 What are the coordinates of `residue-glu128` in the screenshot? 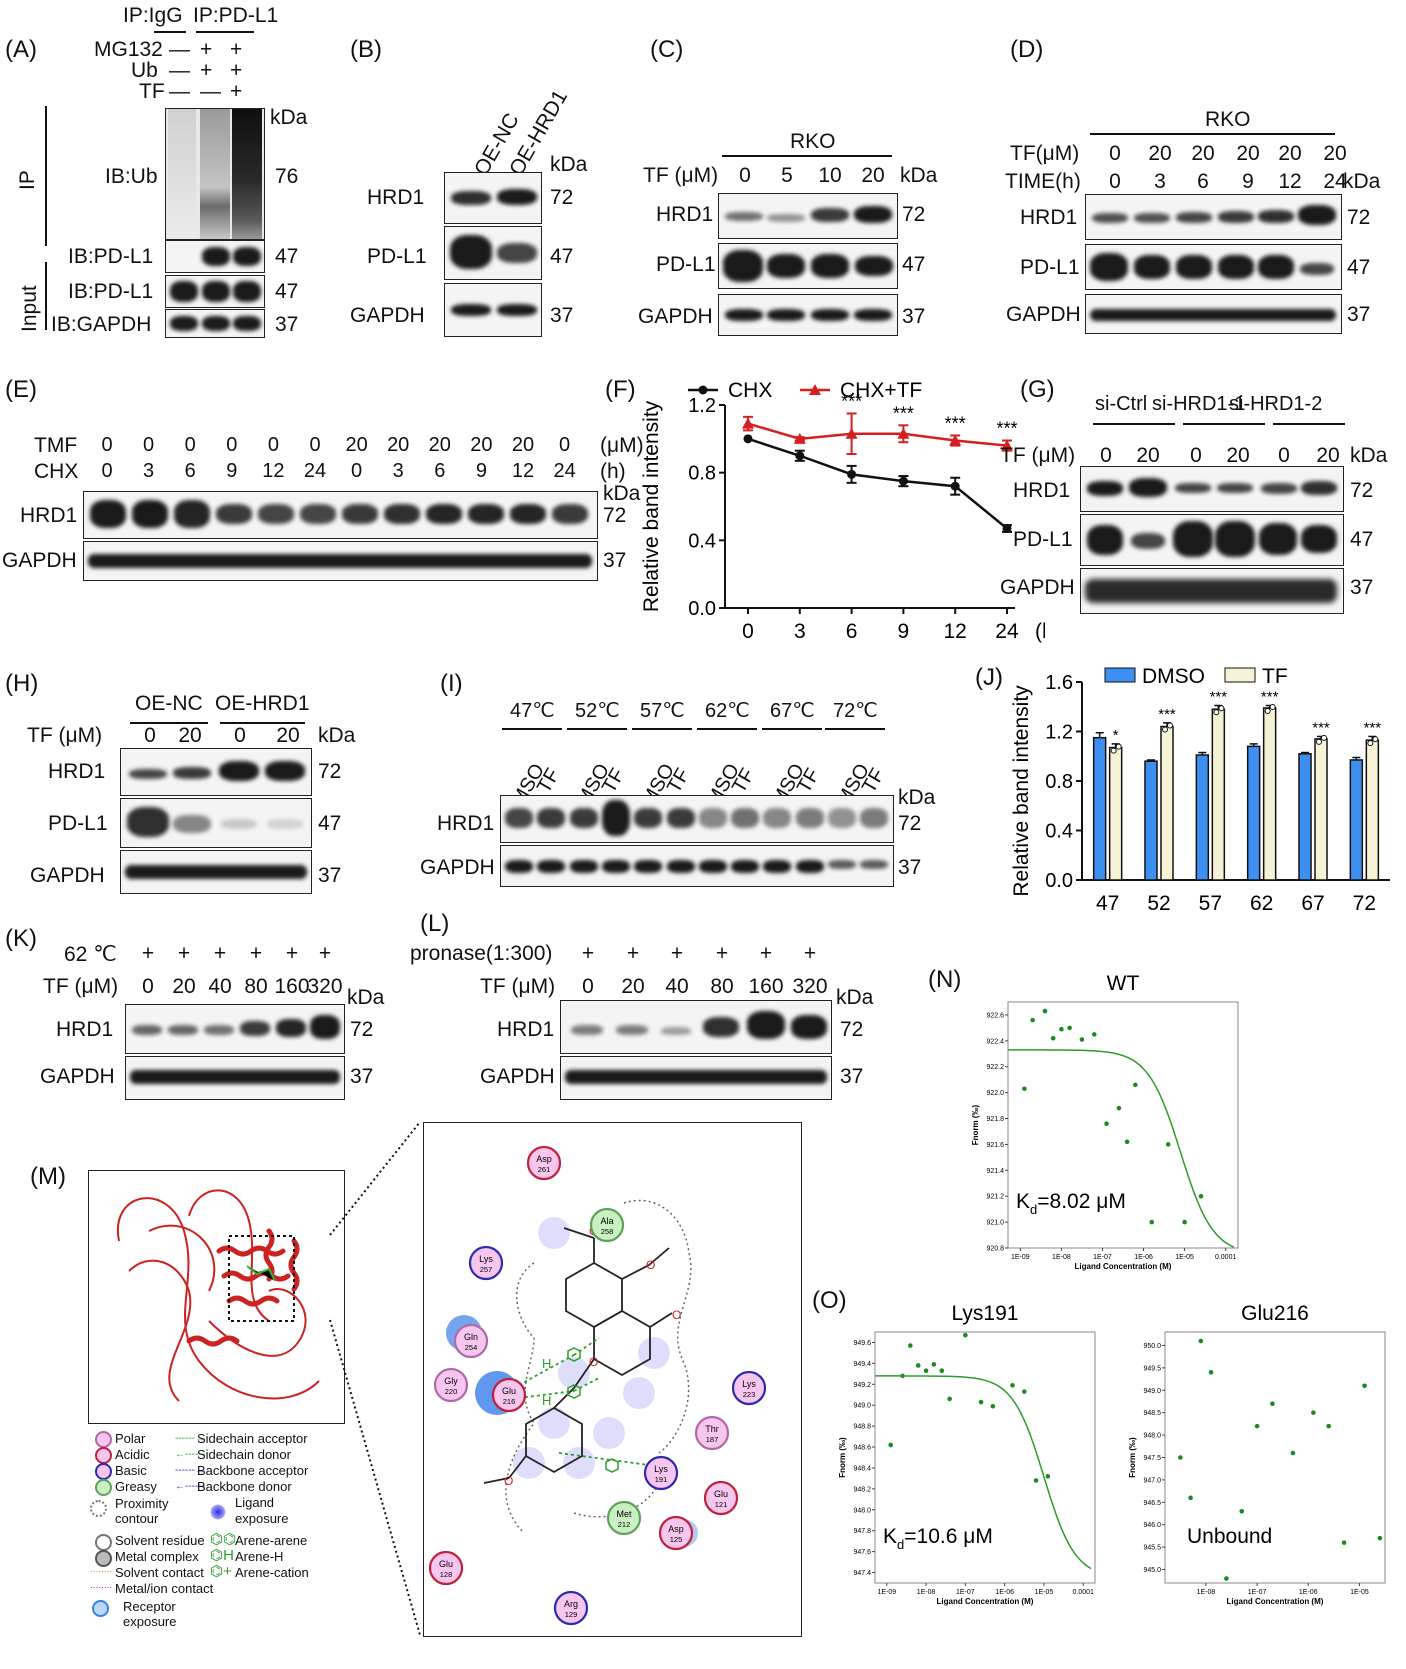 It's located at (446, 1568).